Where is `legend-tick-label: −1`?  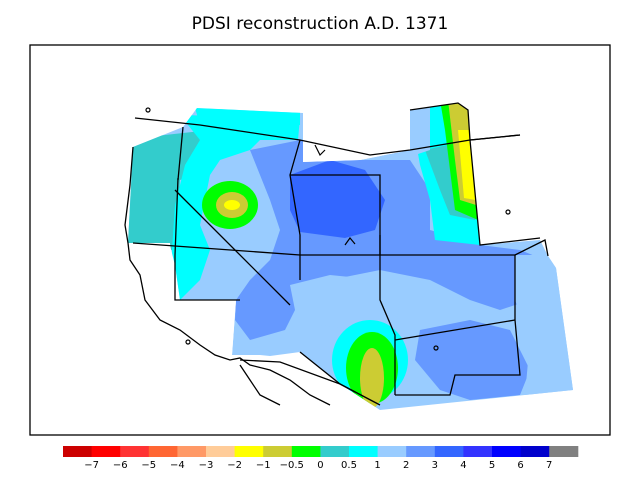
legend-tick-label: −1 is located at coordinates (263, 465).